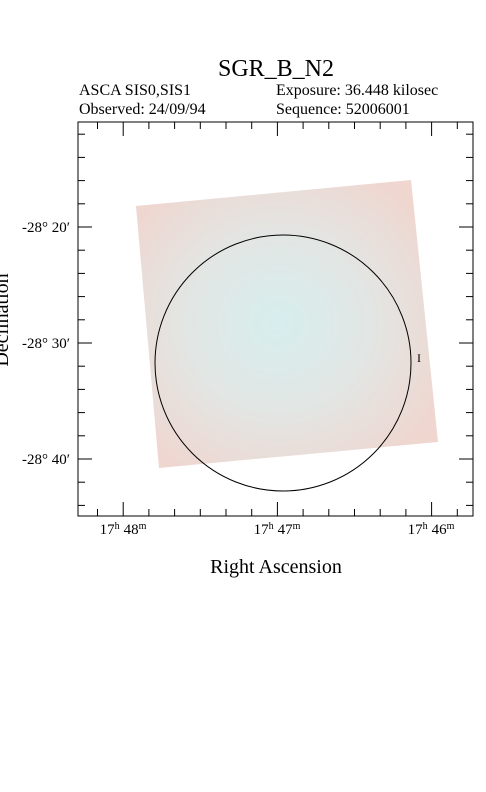 This screenshot has width=486, height=792. I want to click on number: 48, so click(131, 530).